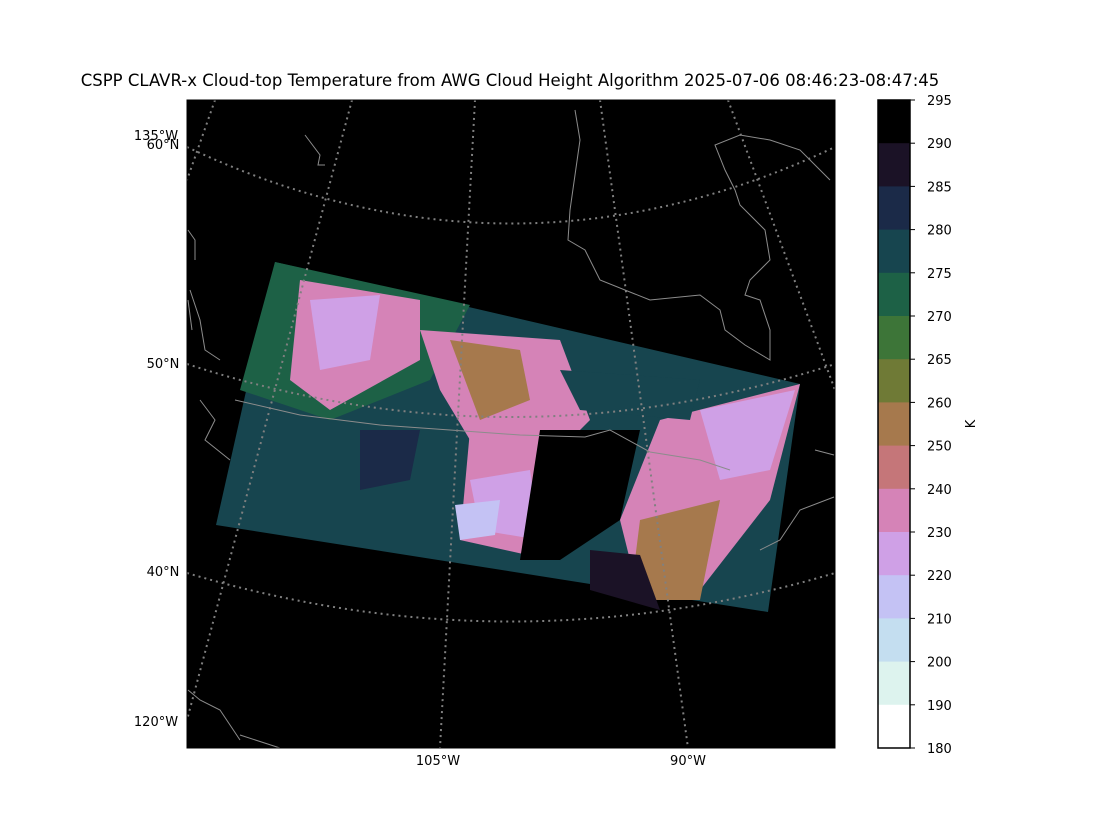 The height and width of the screenshot is (840, 1120). I want to click on colorbar-tick-label: 240, so click(939, 490).